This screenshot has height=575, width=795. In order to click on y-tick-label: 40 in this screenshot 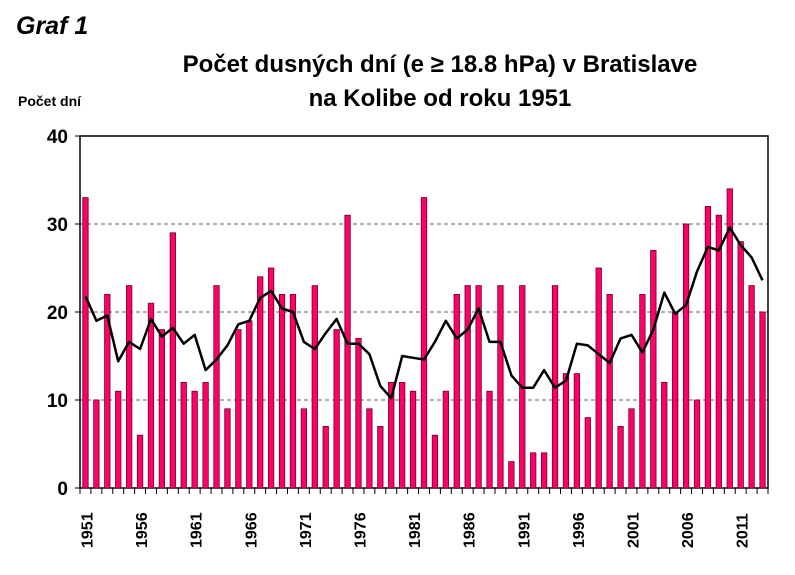, I will do `click(57, 137)`.